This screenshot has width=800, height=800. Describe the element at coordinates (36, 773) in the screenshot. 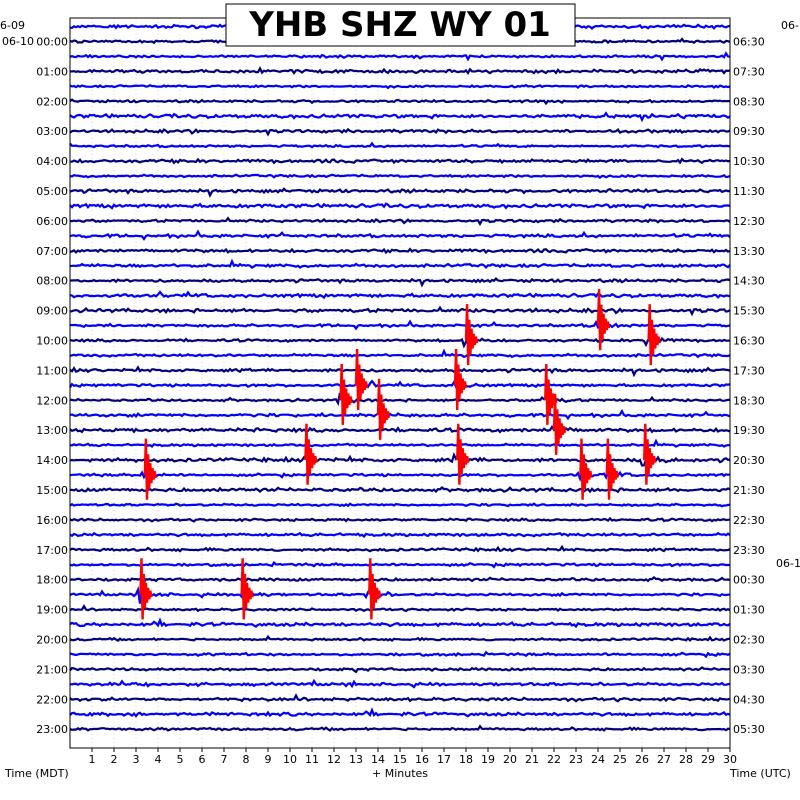

I see `left-axis-title: Time (MDT)` at that location.